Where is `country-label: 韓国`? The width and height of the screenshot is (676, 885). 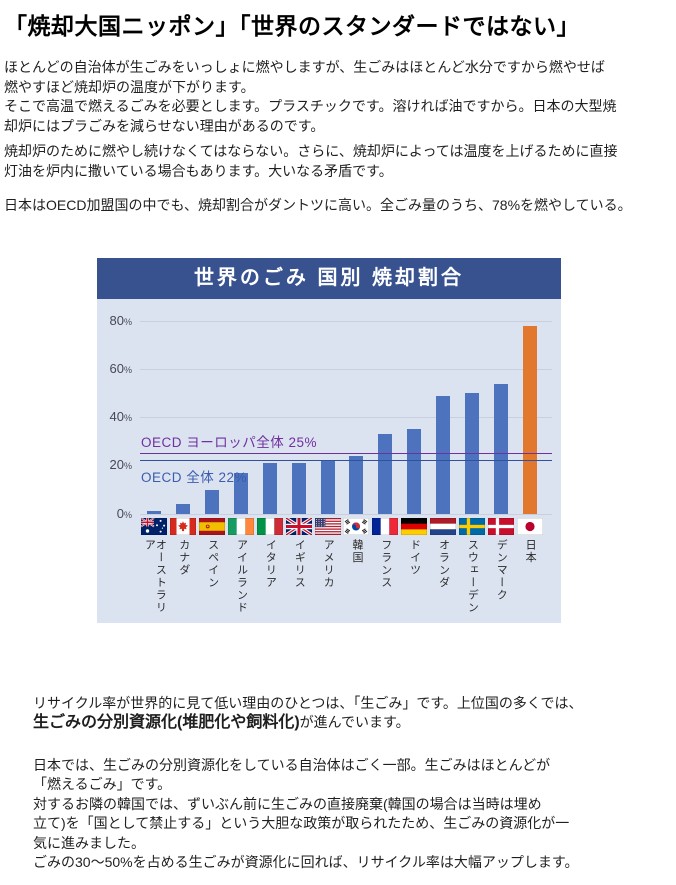
country-label: 韓国 is located at coordinates (356, 551).